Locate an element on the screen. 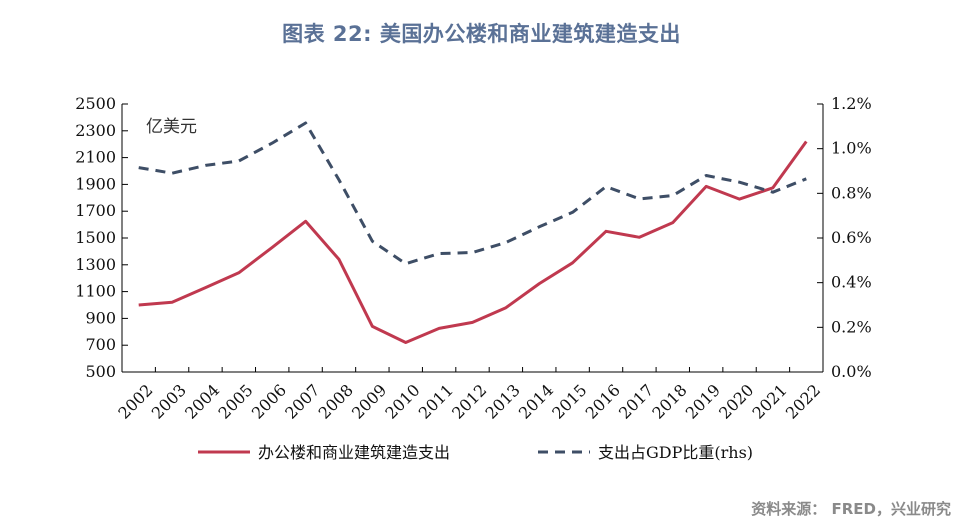 The image size is (963, 526). right-tick-label: 0.2% is located at coordinates (851, 326).